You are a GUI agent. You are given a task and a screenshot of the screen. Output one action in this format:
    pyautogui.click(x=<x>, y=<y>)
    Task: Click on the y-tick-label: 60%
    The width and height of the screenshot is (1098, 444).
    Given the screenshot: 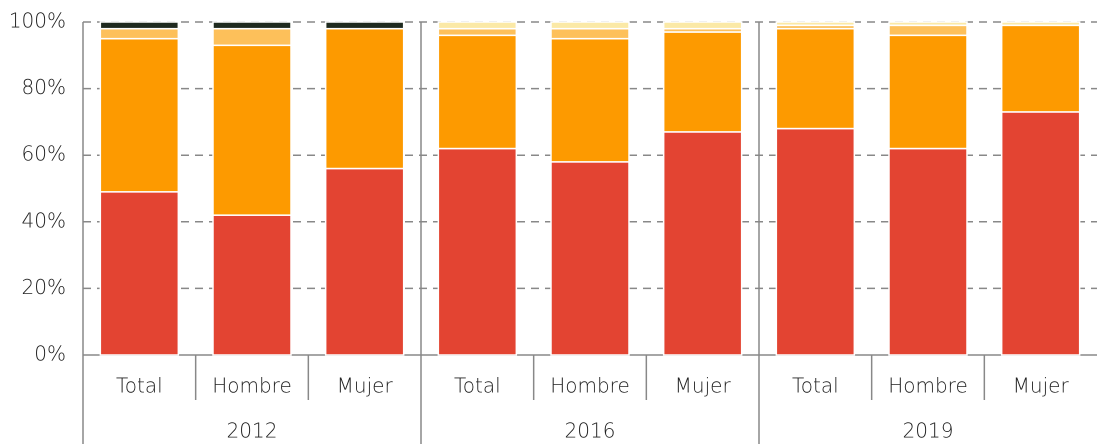 What is the action you would take?
    pyautogui.click(x=44, y=154)
    